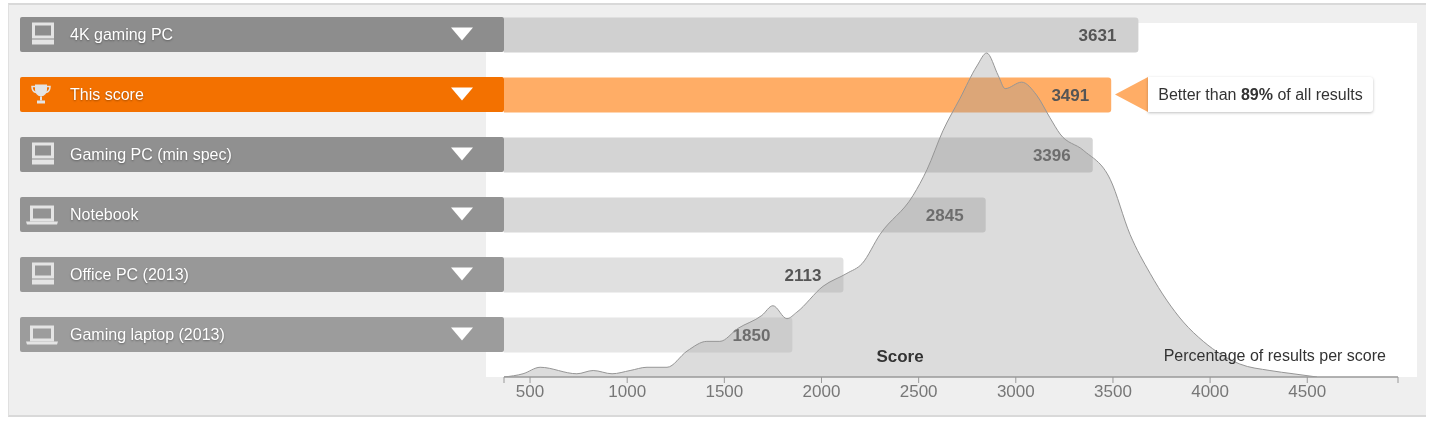  I want to click on y-tick-label: Gaming PC (min spec), so click(151, 155).